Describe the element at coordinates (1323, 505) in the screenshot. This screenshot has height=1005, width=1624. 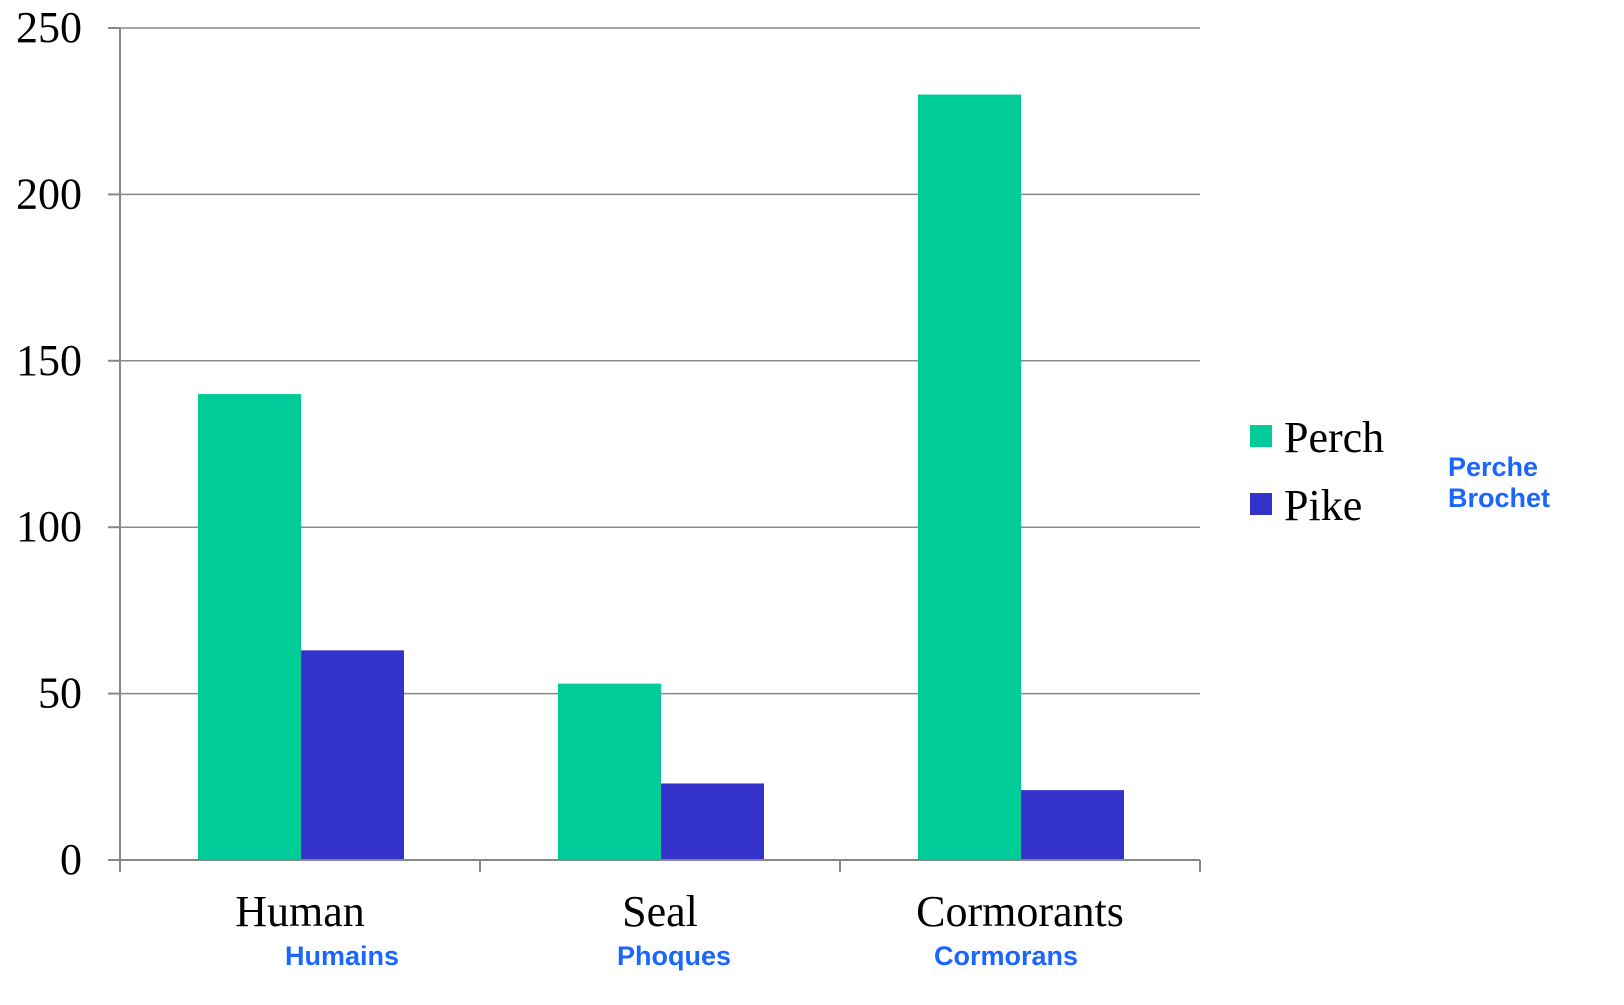
I see `legend-label: Pike` at that location.